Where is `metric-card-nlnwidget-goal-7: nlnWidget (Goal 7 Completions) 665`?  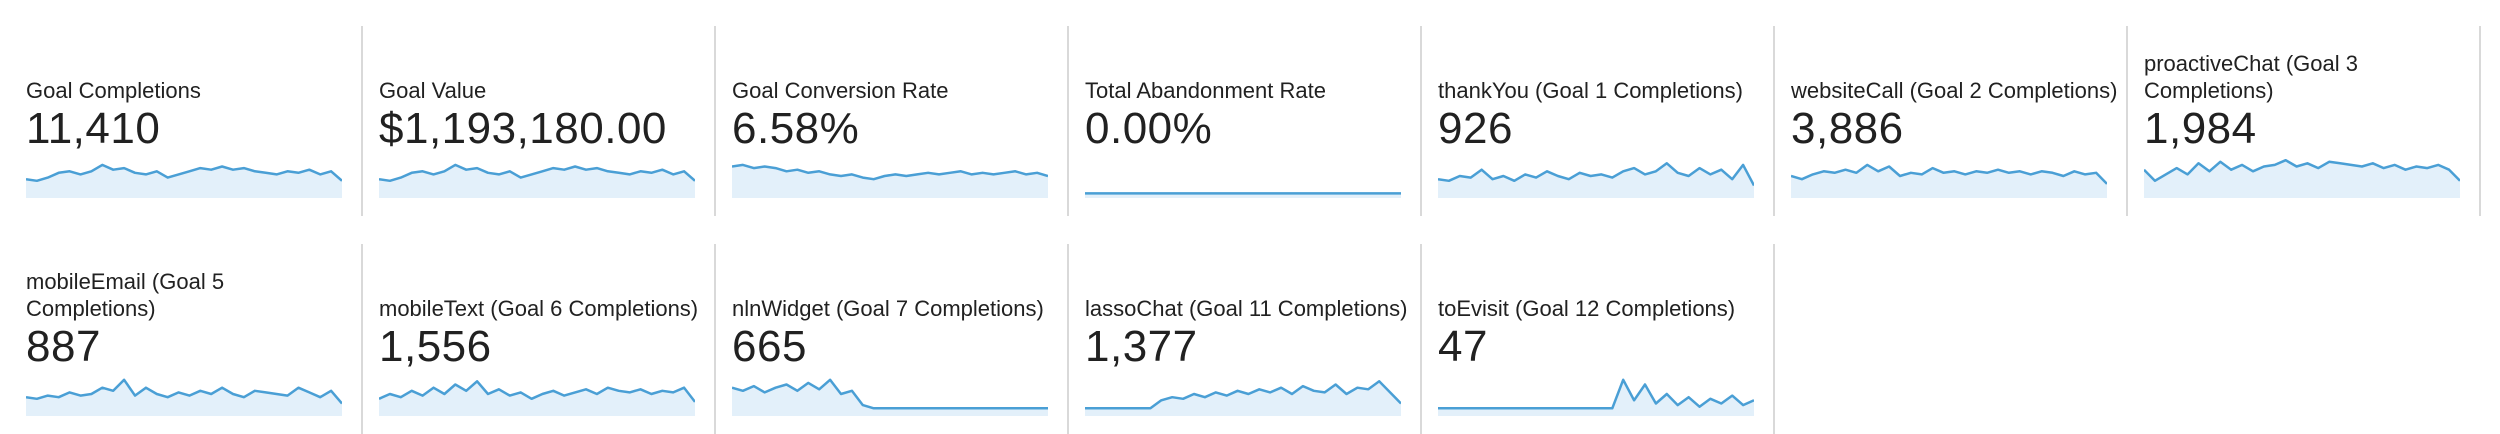 metric-card-nlnwidget-goal-7: nlnWidget (Goal 7 Completions) 665 is located at coordinates (892, 339).